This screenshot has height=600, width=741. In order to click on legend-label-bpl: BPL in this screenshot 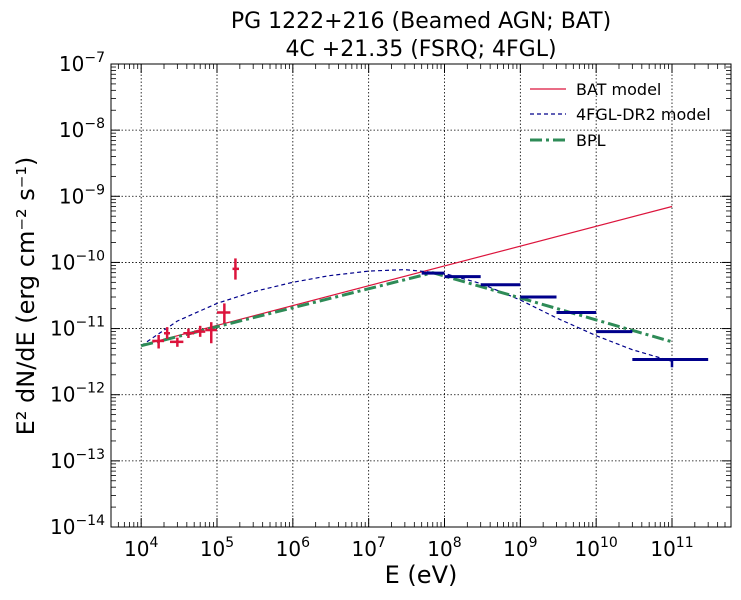, I will do `click(591, 140)`.